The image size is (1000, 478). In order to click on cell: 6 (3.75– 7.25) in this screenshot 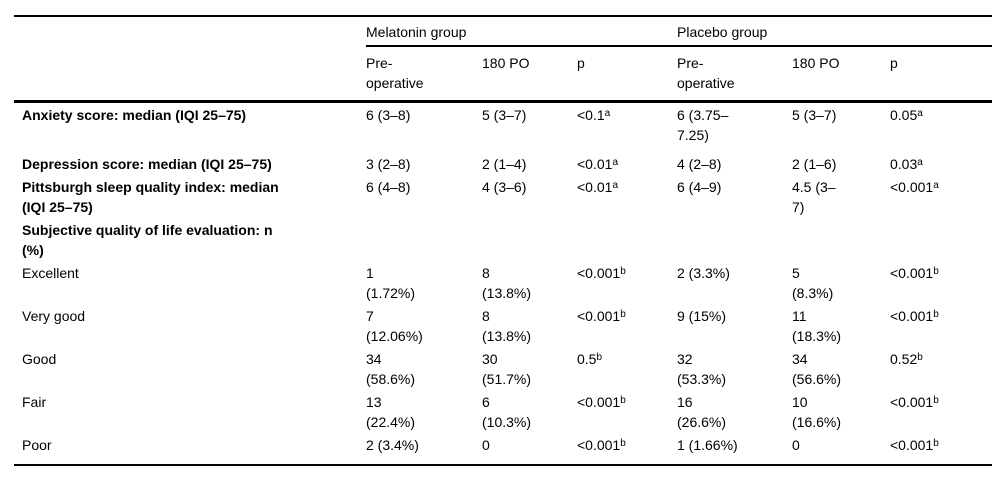, I will do `click(703, 125)`.